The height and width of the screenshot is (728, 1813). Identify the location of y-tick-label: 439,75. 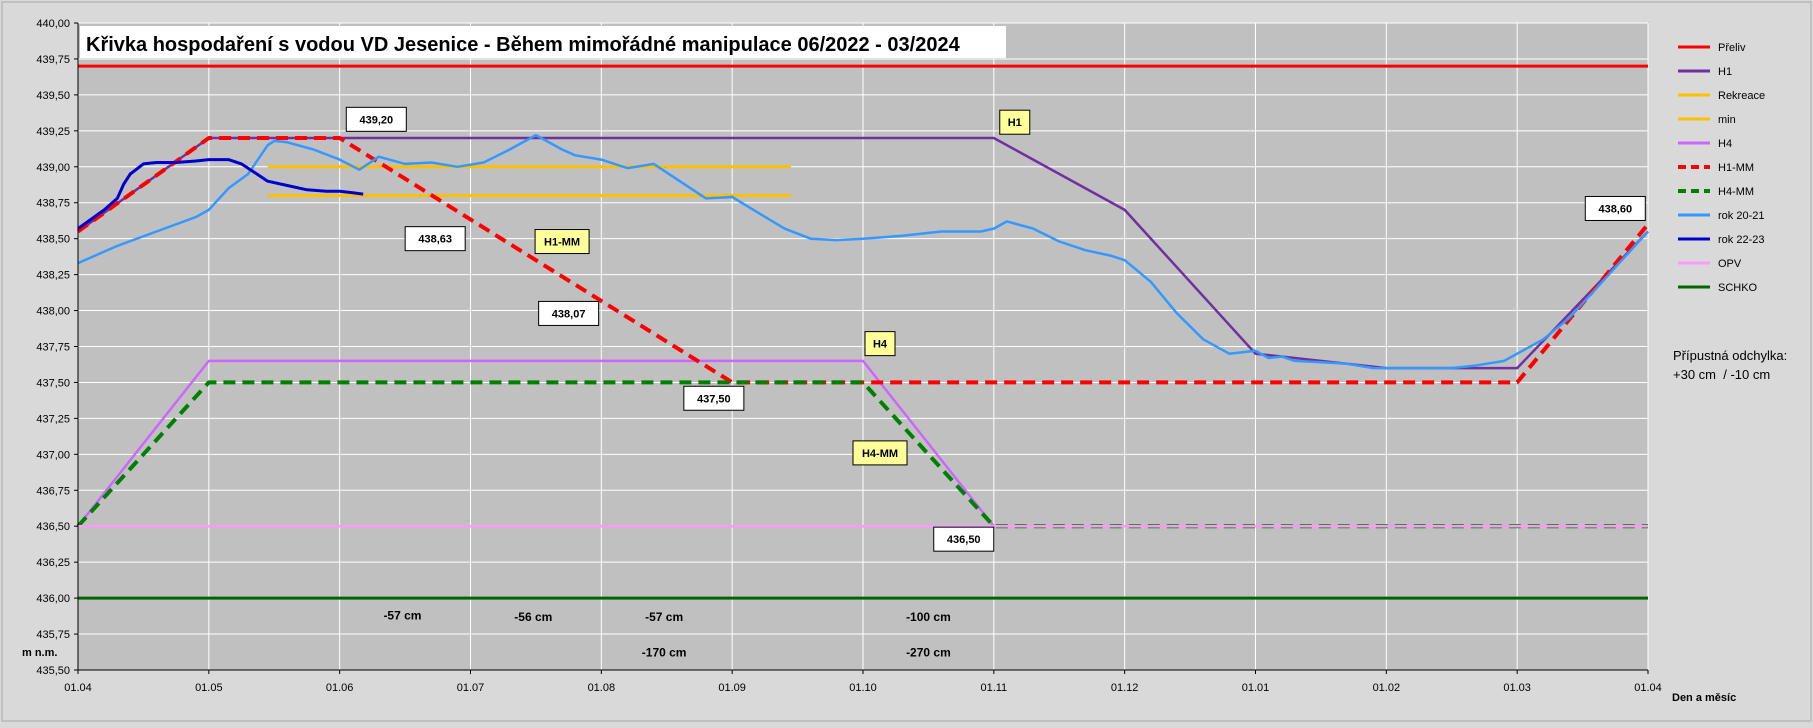
(53, 60).